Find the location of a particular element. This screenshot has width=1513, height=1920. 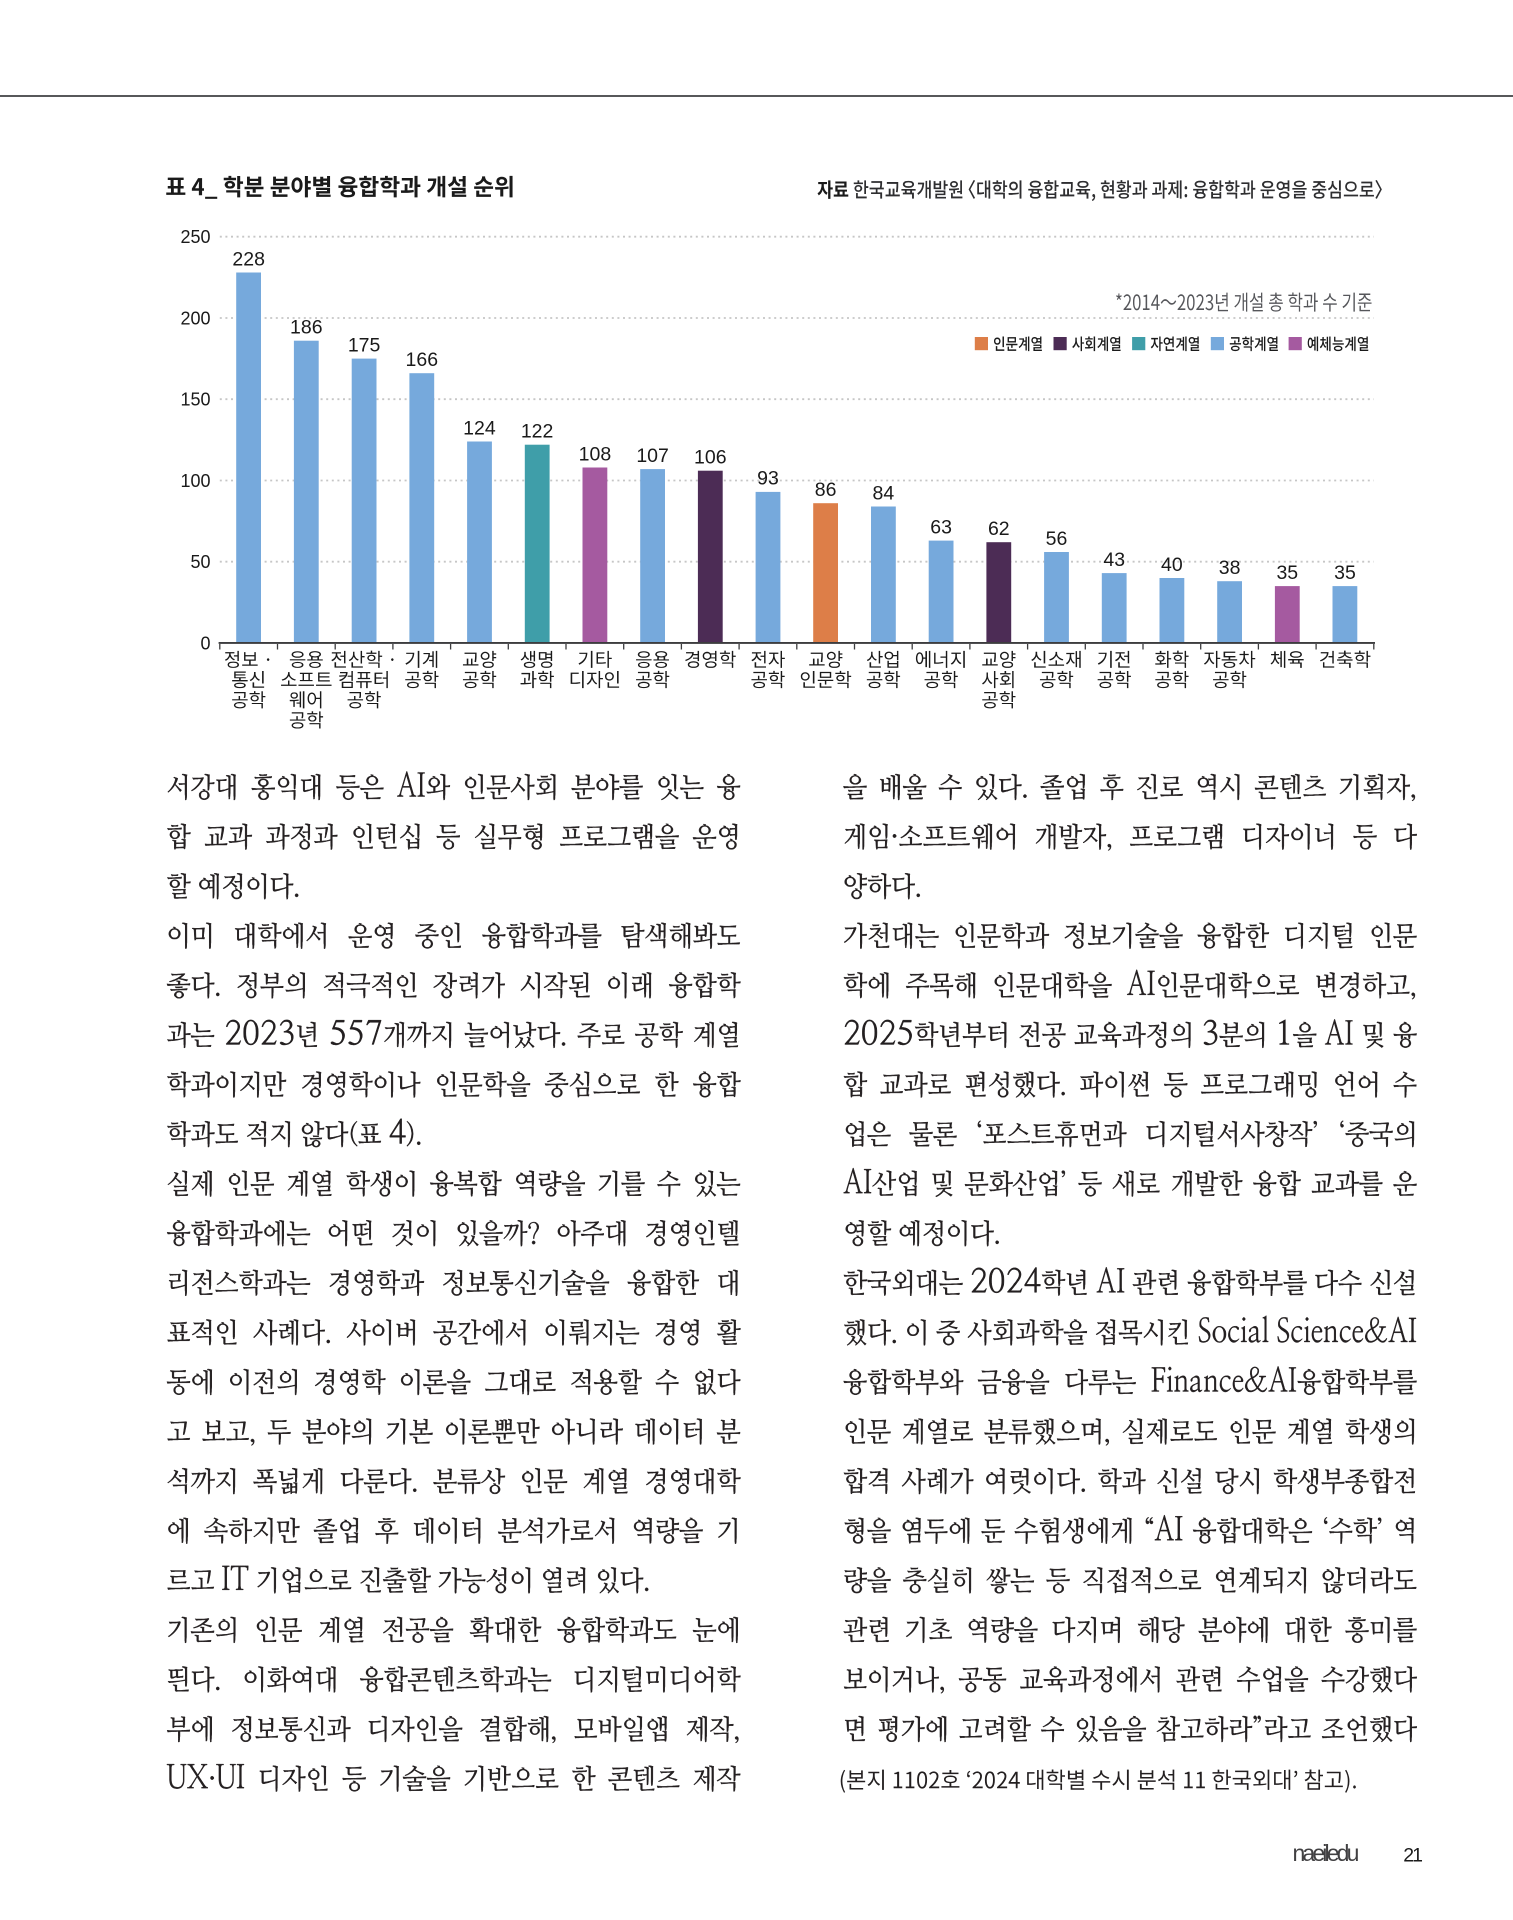

svg-text: 63 is located at coordinates (941, 527).